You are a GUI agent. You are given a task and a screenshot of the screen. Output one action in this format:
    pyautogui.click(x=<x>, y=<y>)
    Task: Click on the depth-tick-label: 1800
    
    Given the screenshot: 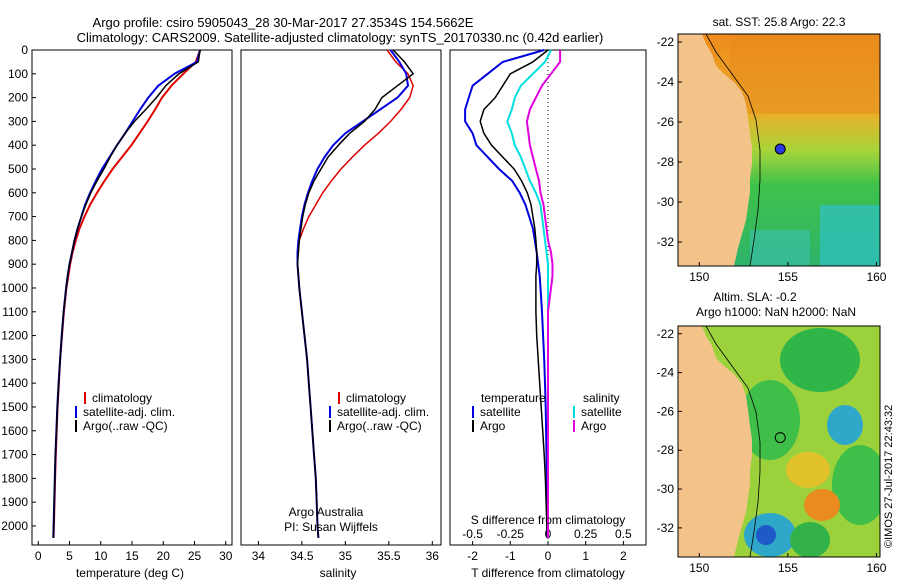 What is the action you would take?
    pyautogui.click(x=14, y=478)
    